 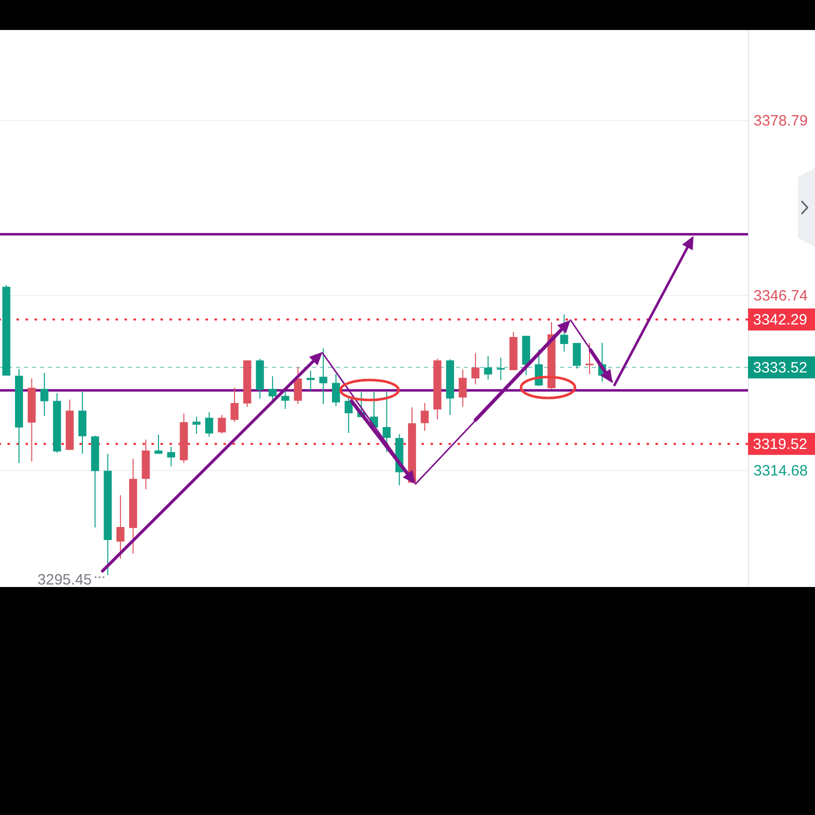 What do you see at coordinates (780, 319) in the screenshot?
I see `ref-line-label: 3342.29` at bounding box center [780, 319].